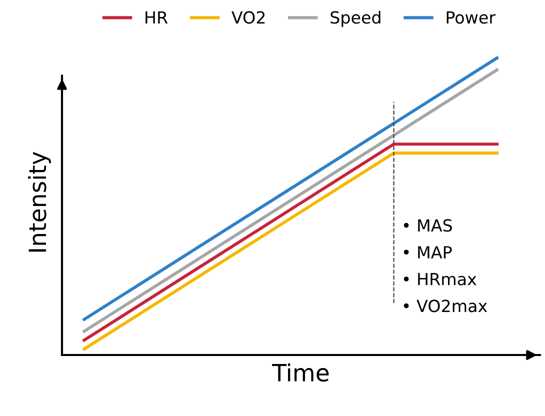  I want to click on annotation: • MAP, so click(428, 252).